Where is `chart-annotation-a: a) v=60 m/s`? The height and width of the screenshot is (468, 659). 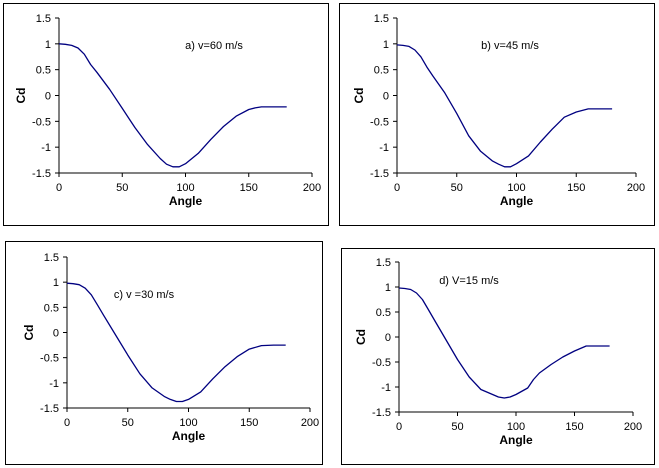 chart-annotation-a: a) v=60 m/s is located at coordinates (214, 46).